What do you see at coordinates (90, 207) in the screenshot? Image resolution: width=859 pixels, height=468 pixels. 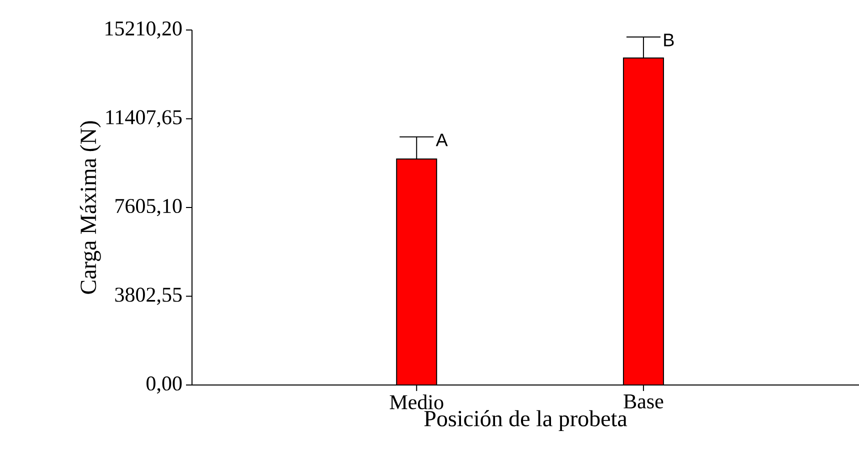 I see `y-axis-title: Carga Máxima (N)` at bounding box center [90, 207].